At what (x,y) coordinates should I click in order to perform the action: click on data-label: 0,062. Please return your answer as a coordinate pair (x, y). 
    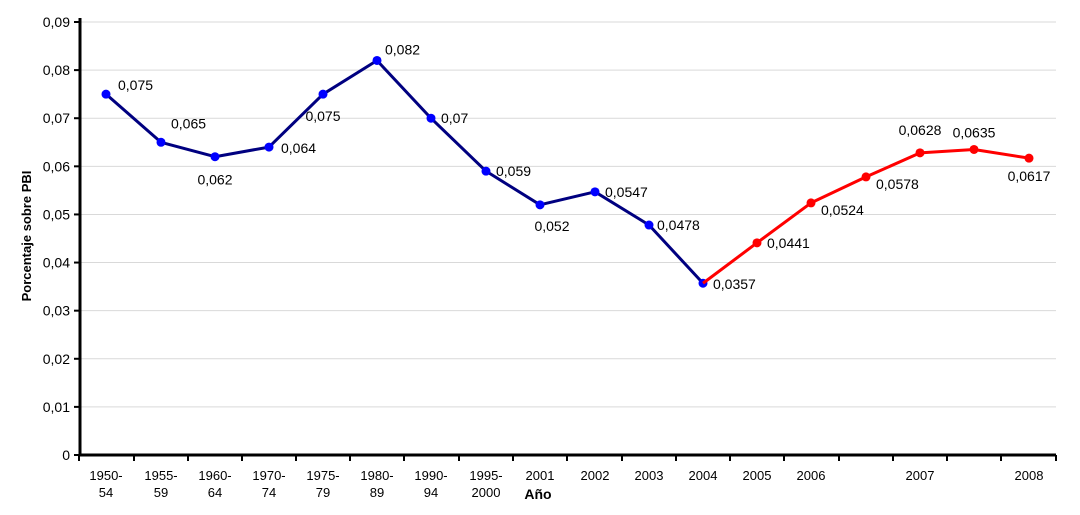
    Looking at the image, I should click on (214, 180).